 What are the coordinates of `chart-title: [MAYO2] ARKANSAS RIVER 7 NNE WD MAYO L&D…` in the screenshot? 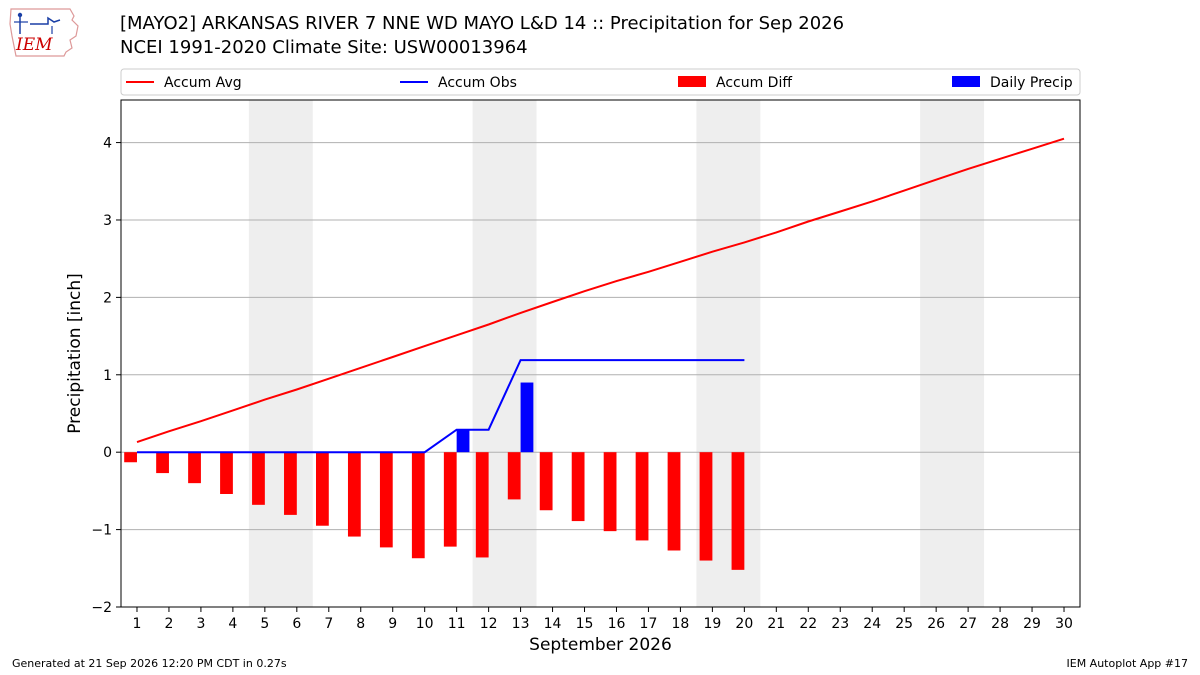 It's located at (482, 23).